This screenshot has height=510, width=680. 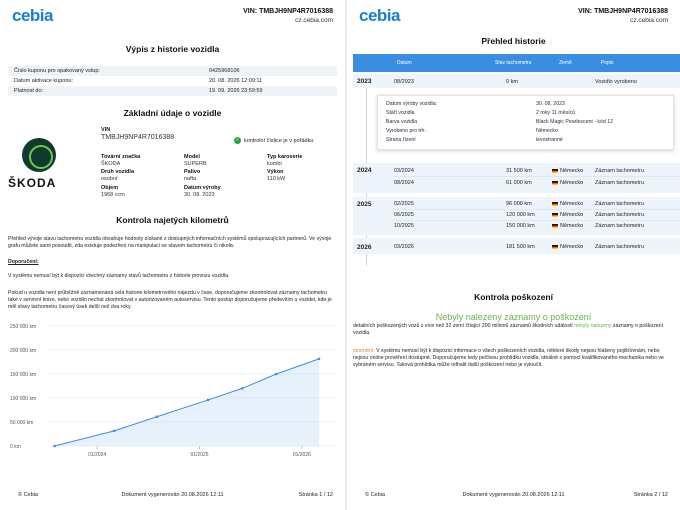 I want to click on row-km: 150 000 km, so click(x=520, y=226).